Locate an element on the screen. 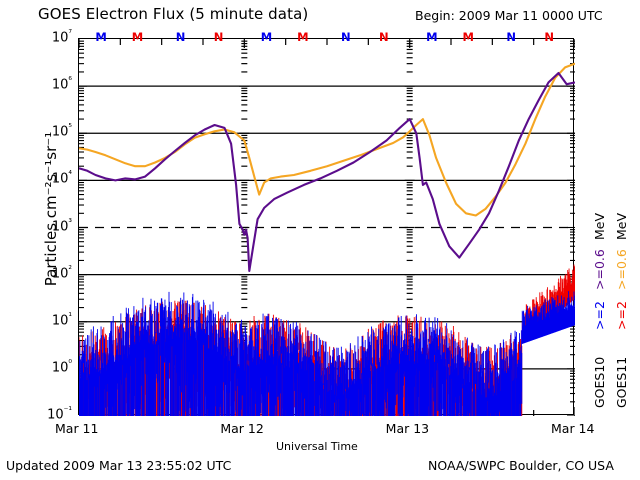  x-tick-label: Mar 13 is located at coordinates (407, 428).